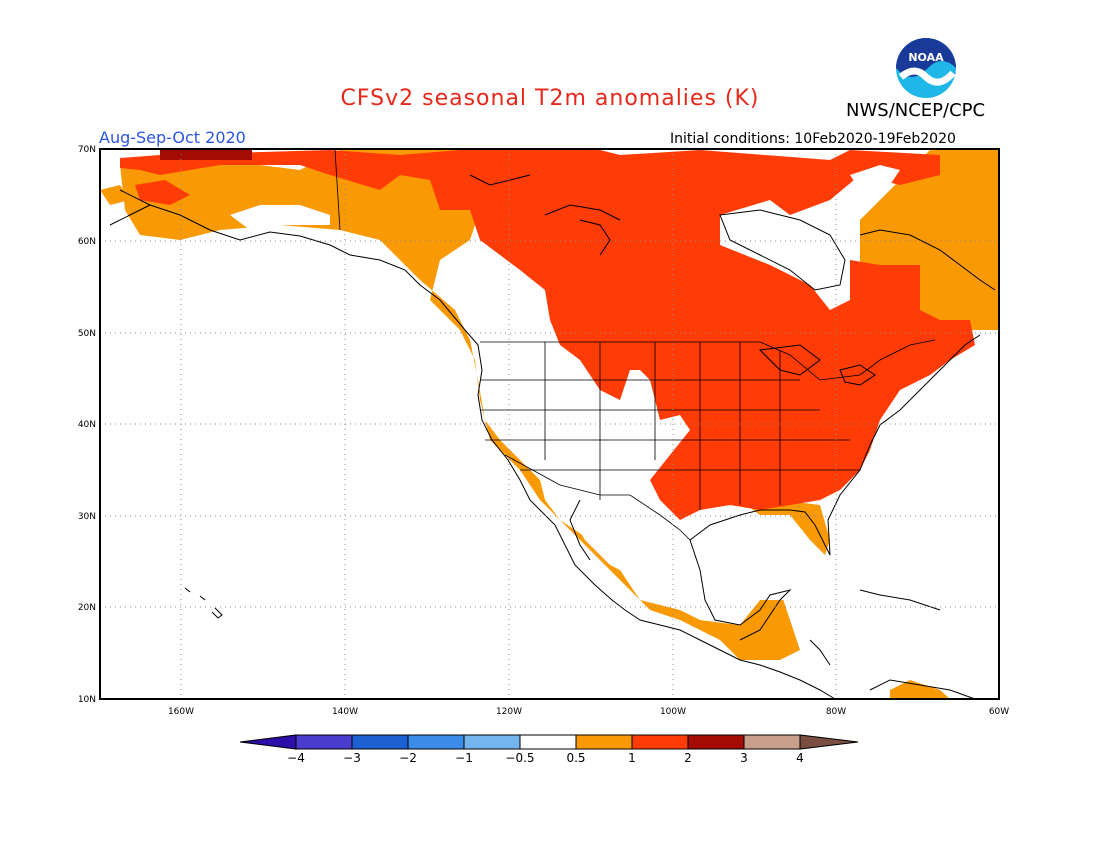 This screenshot has height=850, width=1100. What do you see at coordinates (926, 68) in the screenshot?
I see `noaa-logo: NOAA` at bounding box center [926, 68].